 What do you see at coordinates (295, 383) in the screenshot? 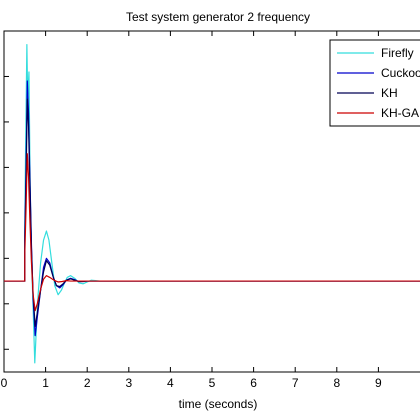
I see `x-tick-label-7: 7` at bounding box center [295, 383].